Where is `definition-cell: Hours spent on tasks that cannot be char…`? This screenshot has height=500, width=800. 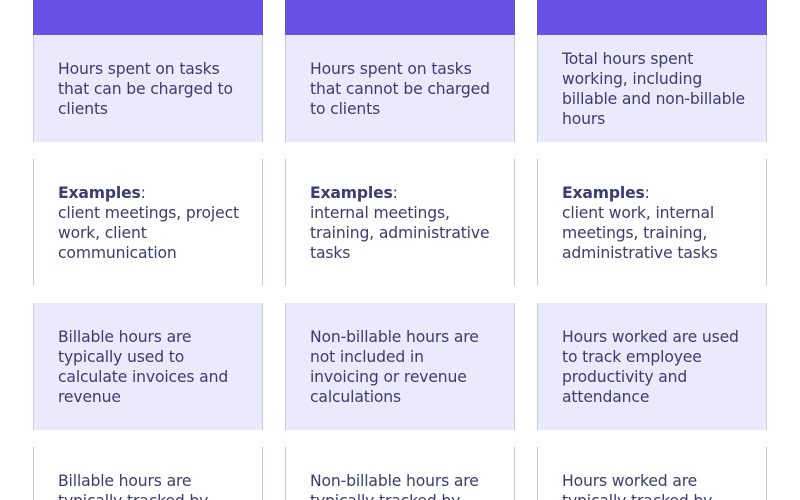
definition-cell: Hours spent on tasks that cannot be char… is located at coordinates (400, 88).